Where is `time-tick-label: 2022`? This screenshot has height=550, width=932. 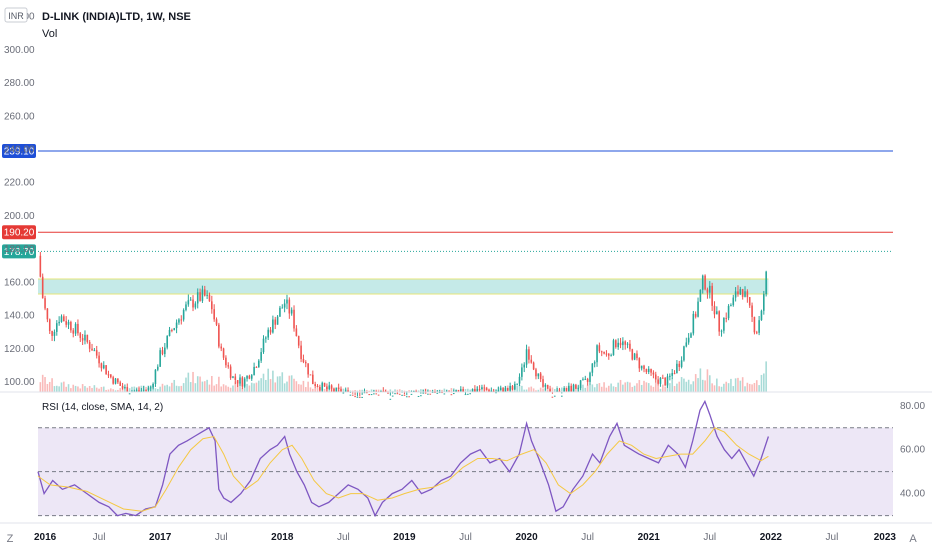
time-tick-label: 2022 is located at coordinates (771, 537).